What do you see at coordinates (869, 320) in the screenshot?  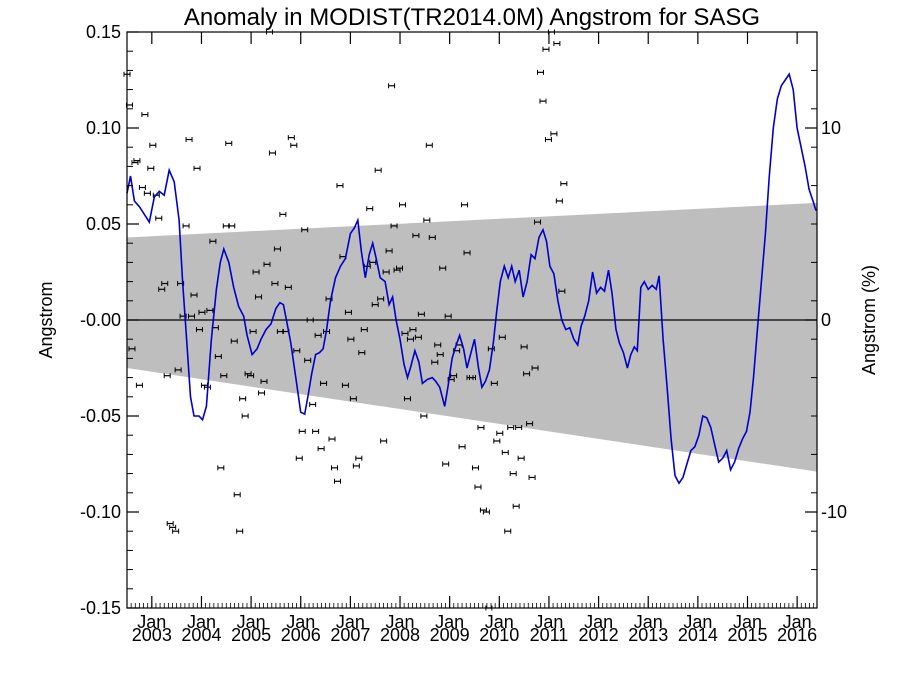 I see `right-axis-label: Angstrom (%)` at bounding box center [869, 320].